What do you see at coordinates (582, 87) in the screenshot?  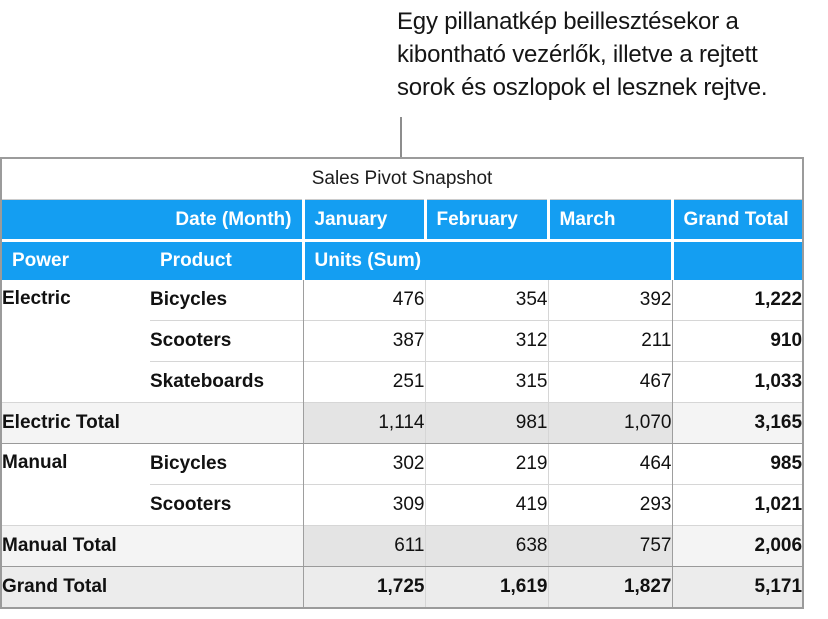 I see `annotation-line-3: sorok és oszlopok el lesznek rejtve.` at bounding box center [582, 87].